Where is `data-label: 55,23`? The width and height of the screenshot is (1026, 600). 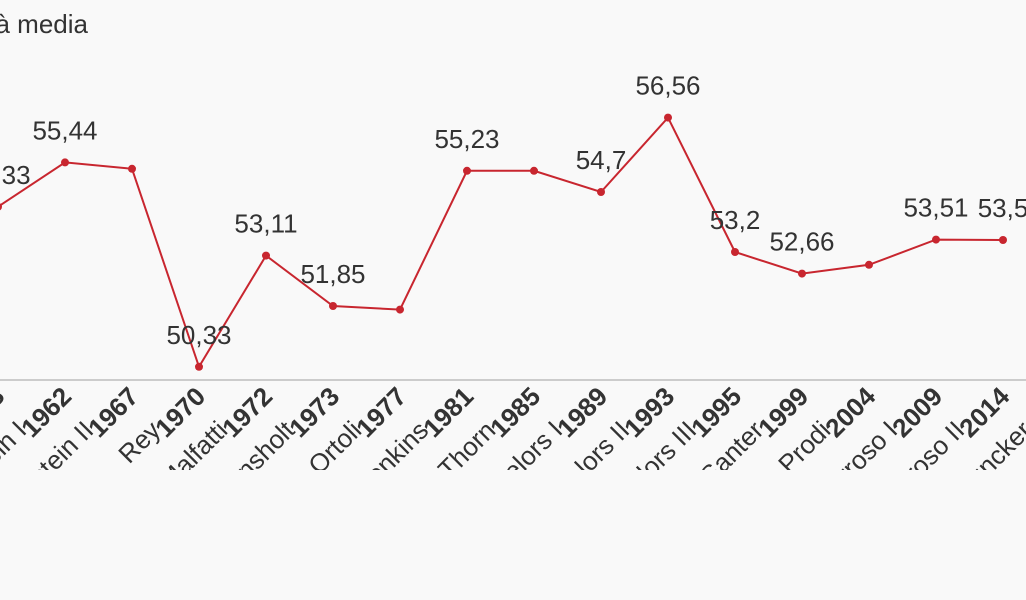 data-label: 55,23 is located at coordinates (466, 139).